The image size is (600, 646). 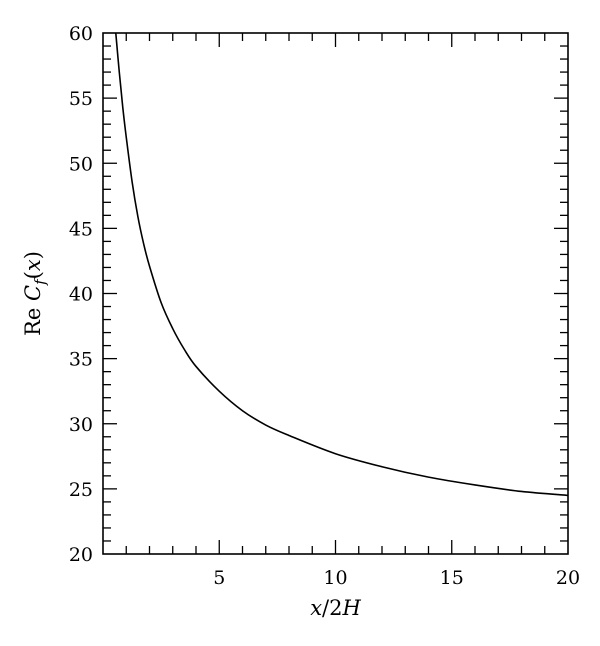 What do you see at coordinates (81, 229) in the screenshot?
I see `y-tick-label: 45` at bounding box center [81, 229].